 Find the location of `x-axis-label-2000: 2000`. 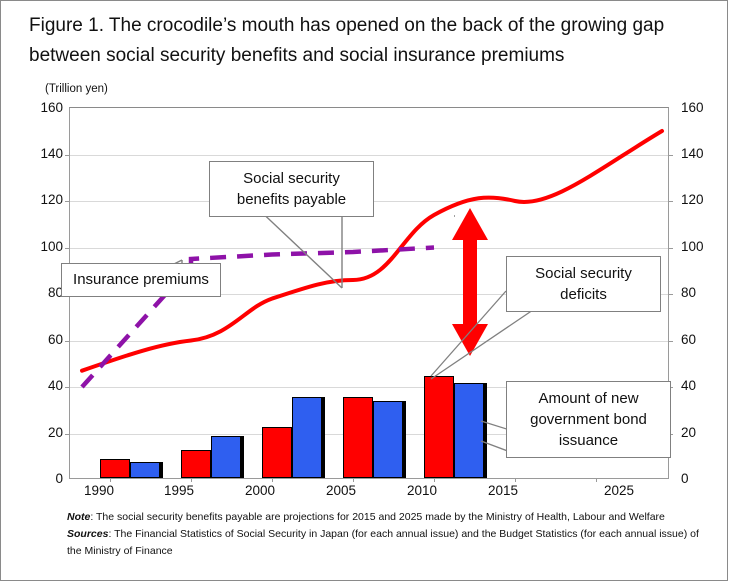

x-axis-label-2000: 2000 is located at coordinates (260, 490).